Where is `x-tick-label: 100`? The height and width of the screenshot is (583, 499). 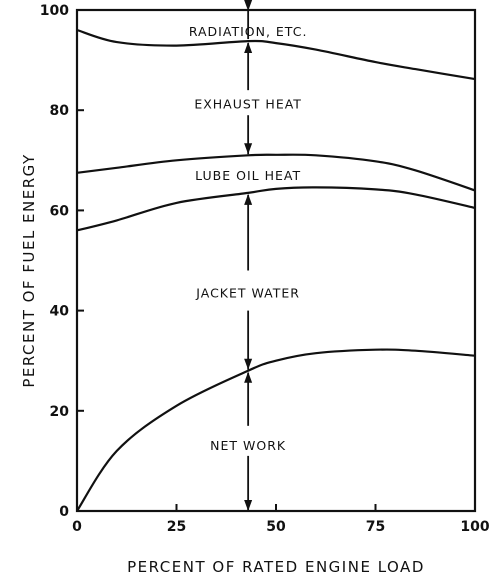
x-tick-label: 100 is located at coordinates (474, 527).